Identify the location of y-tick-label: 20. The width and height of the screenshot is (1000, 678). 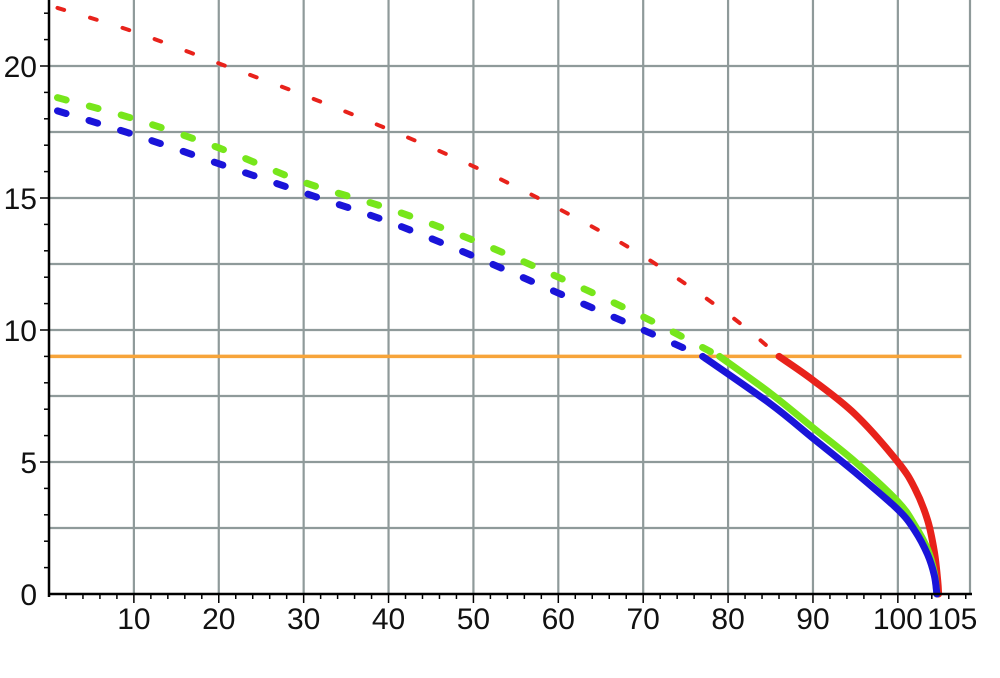
(20, 67).